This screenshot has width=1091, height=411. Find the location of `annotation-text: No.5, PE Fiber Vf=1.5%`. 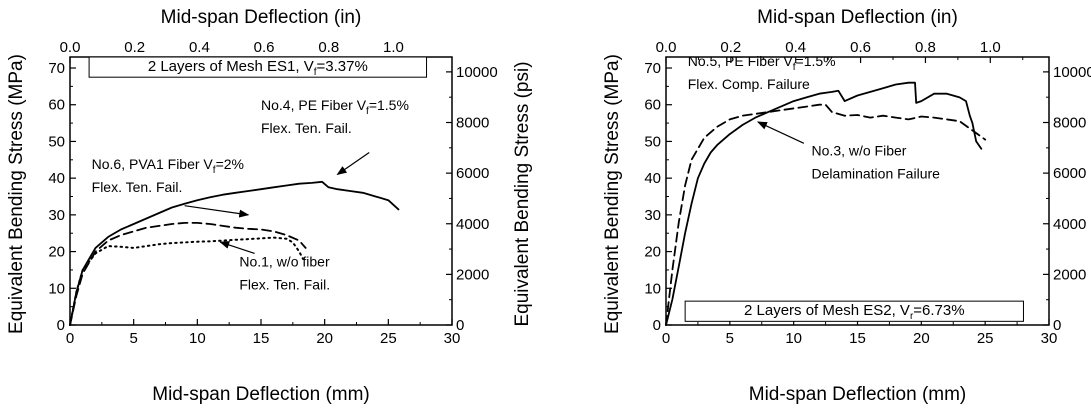

annotation-text: No.5, PE Fiber Vf=1.5% is located at coordinates (762, 63).